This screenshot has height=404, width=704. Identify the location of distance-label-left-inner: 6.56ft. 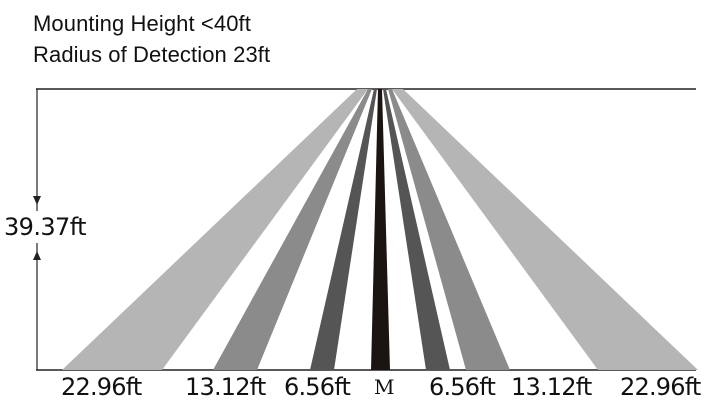
(317, 387).